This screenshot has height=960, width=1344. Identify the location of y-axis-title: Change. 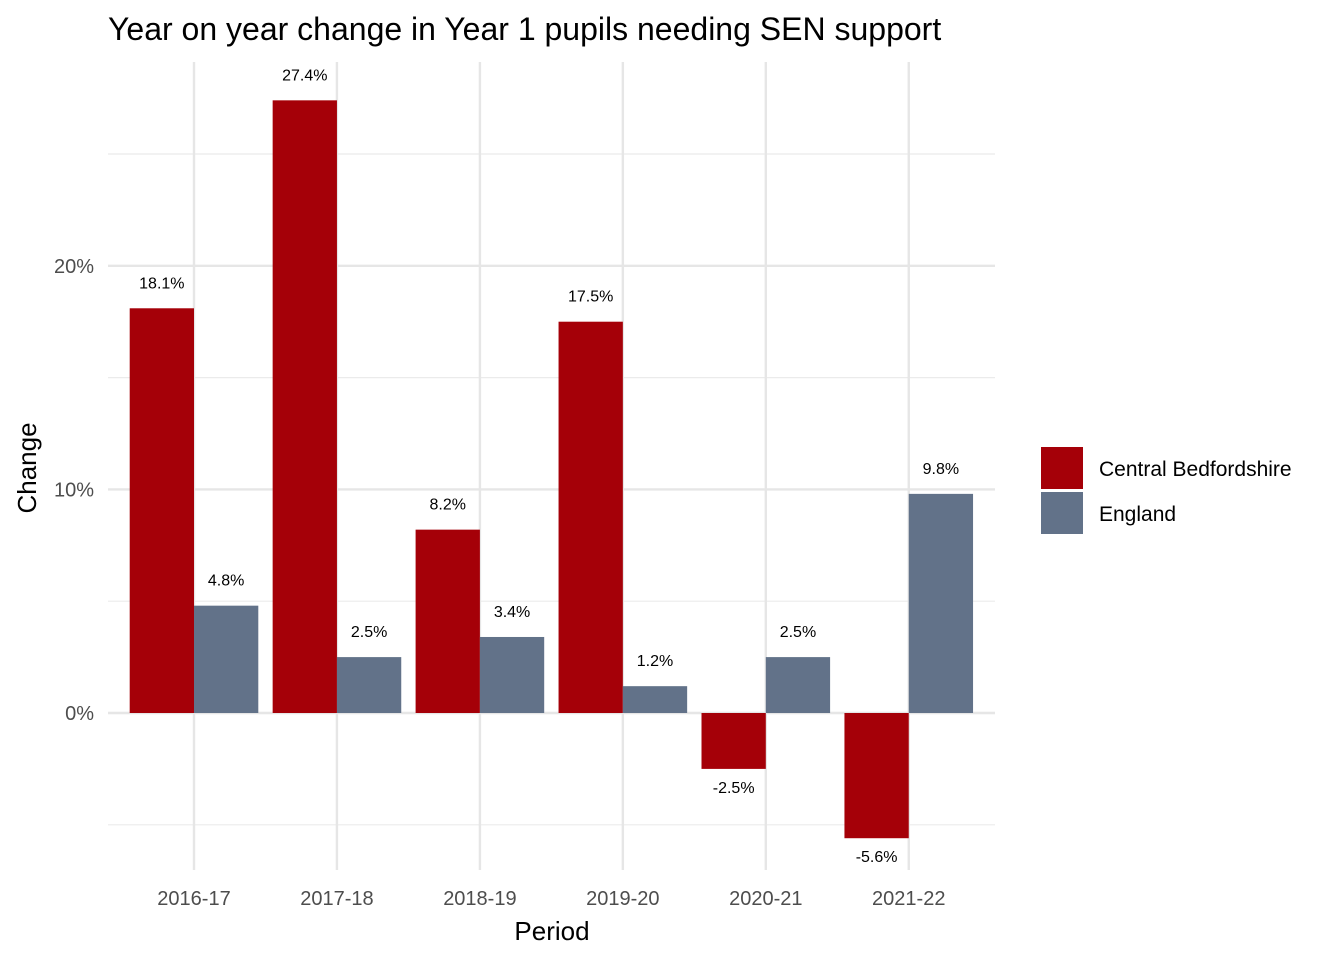
(27, 467).